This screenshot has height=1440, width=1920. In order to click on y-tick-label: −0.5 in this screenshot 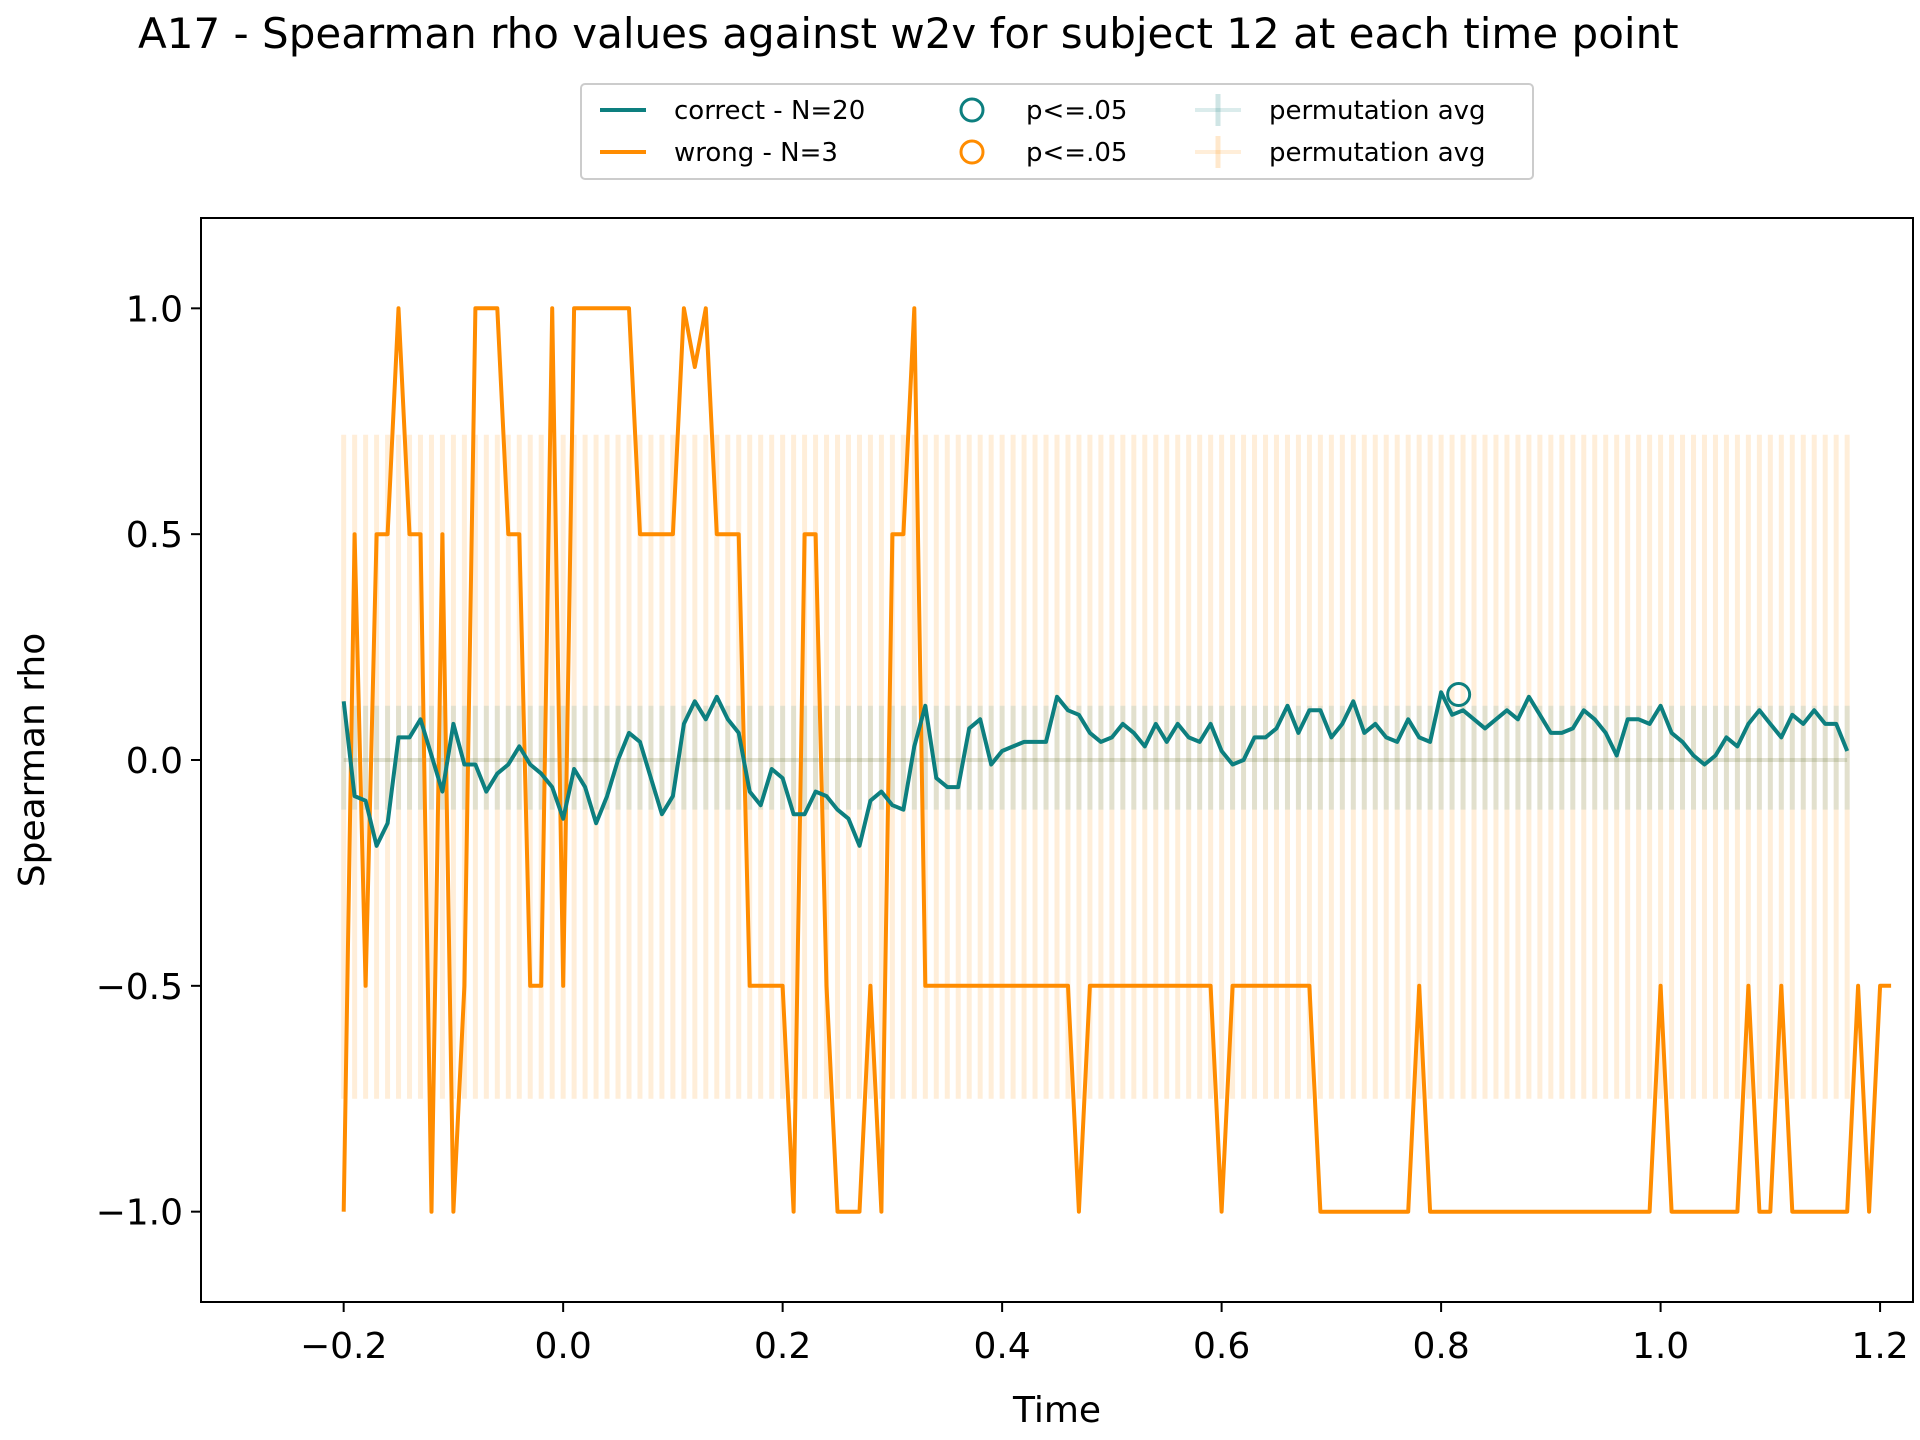, I will do `click(139, 987)`.